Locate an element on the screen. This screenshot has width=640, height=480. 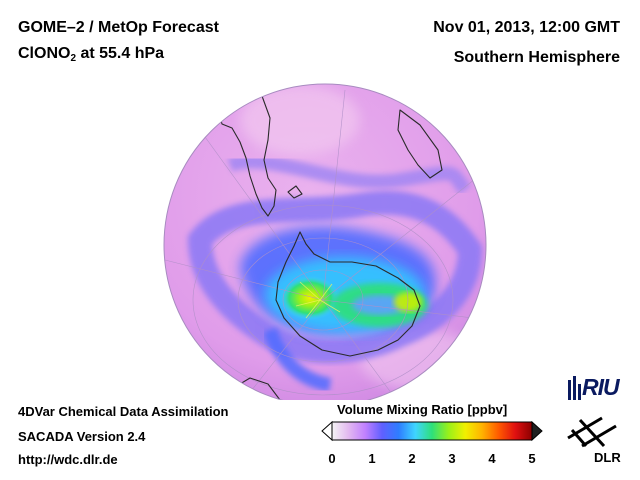
colorbar is located at coordinates (432, 431).